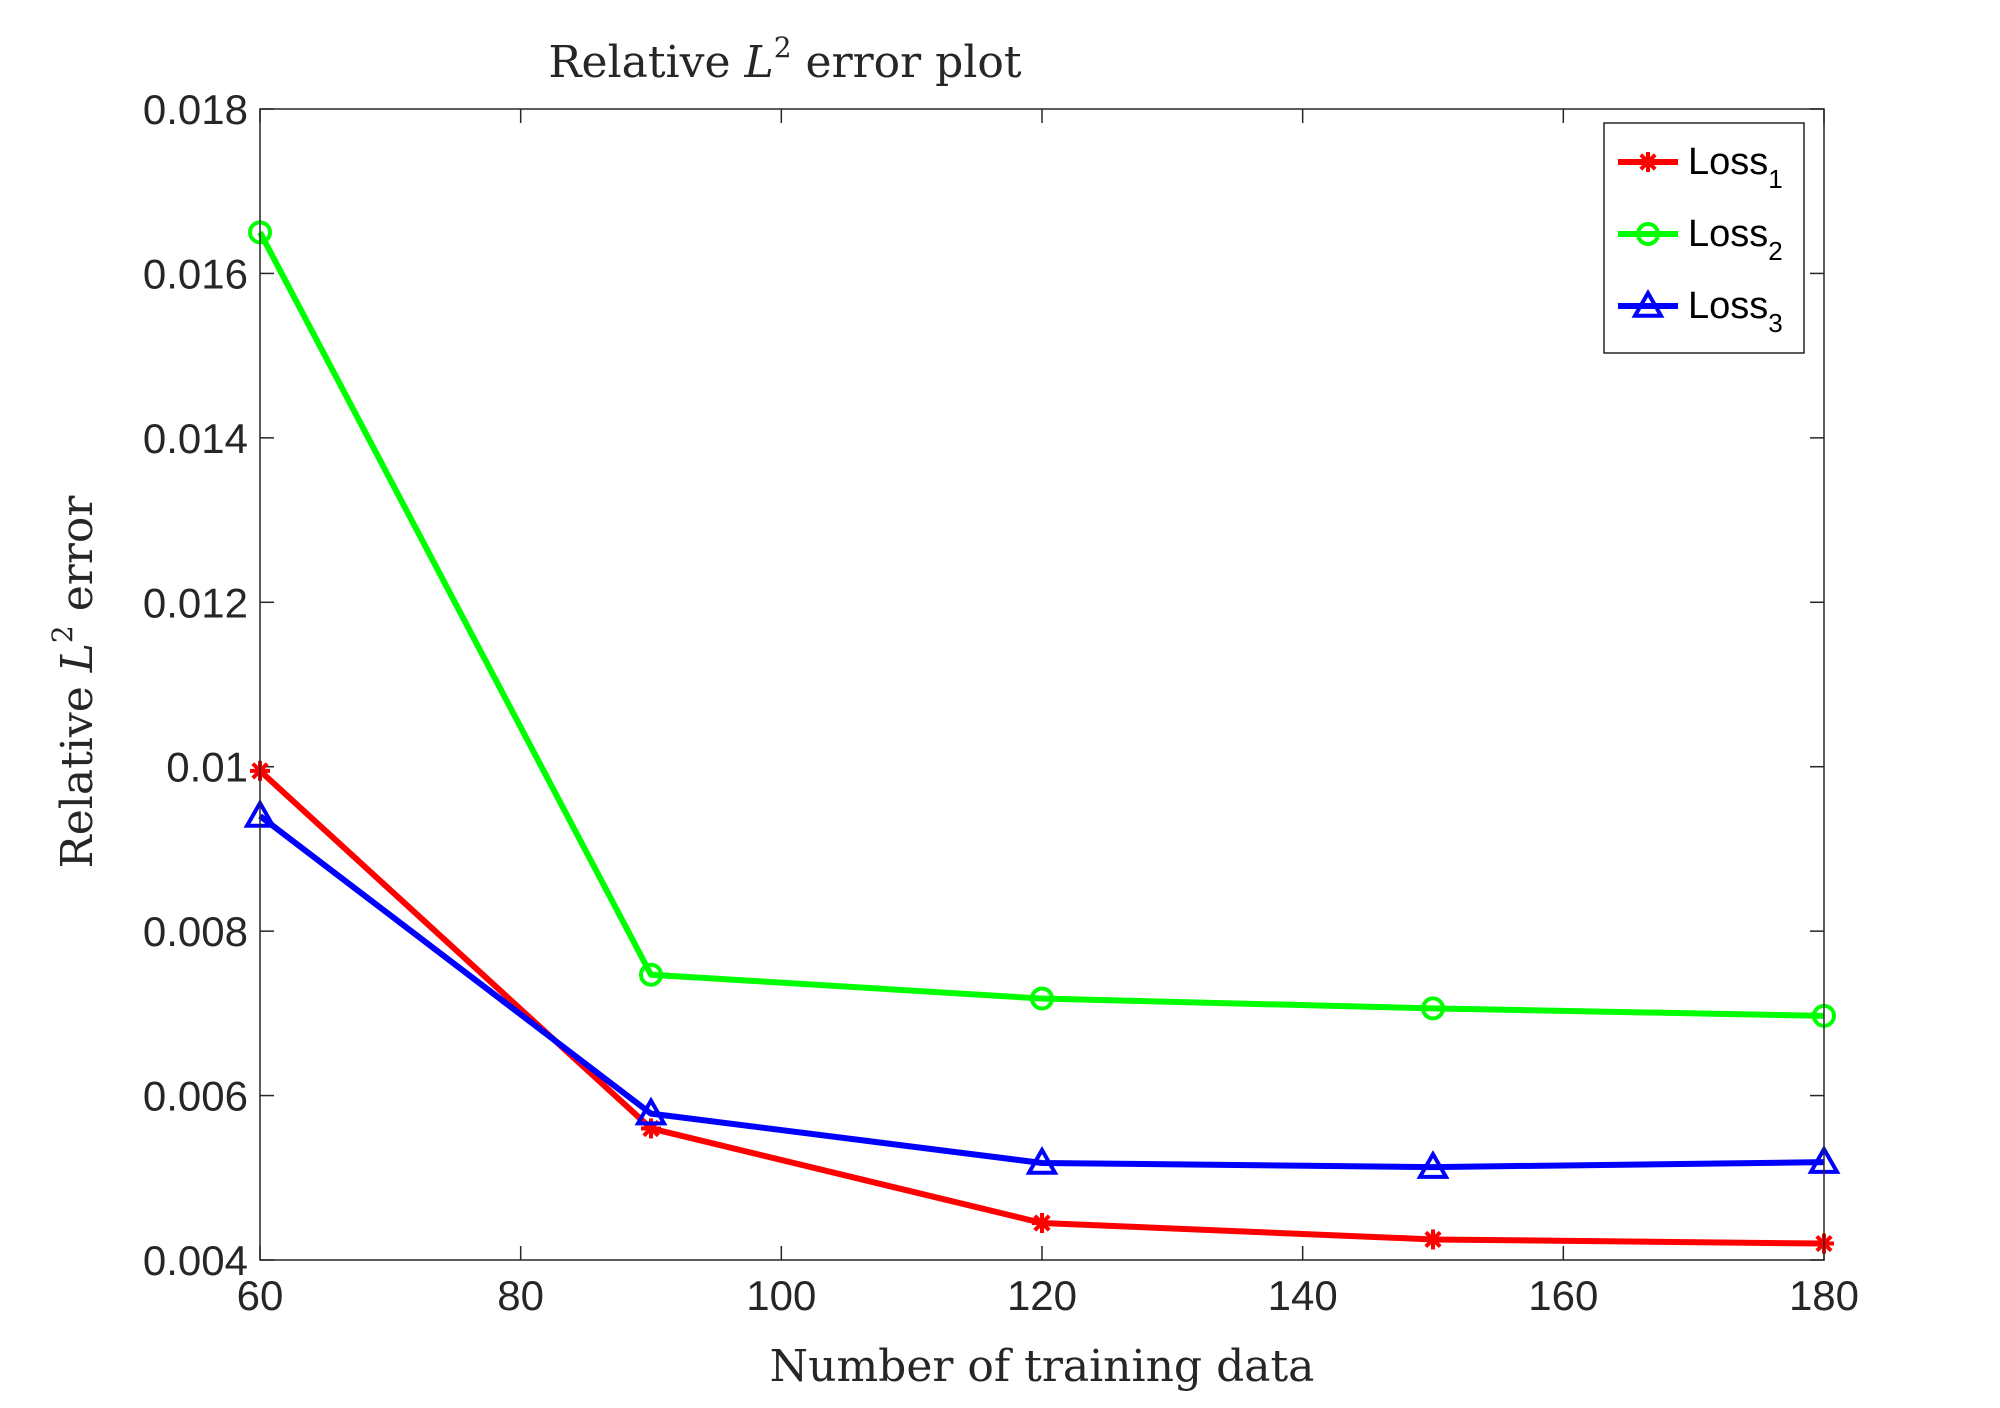 The image size is (2000, 1408). What do you see at coordinates (520, 1295) in the screenshot?
I see `x-tick-label: 80` at bounding box center [520, 1295].